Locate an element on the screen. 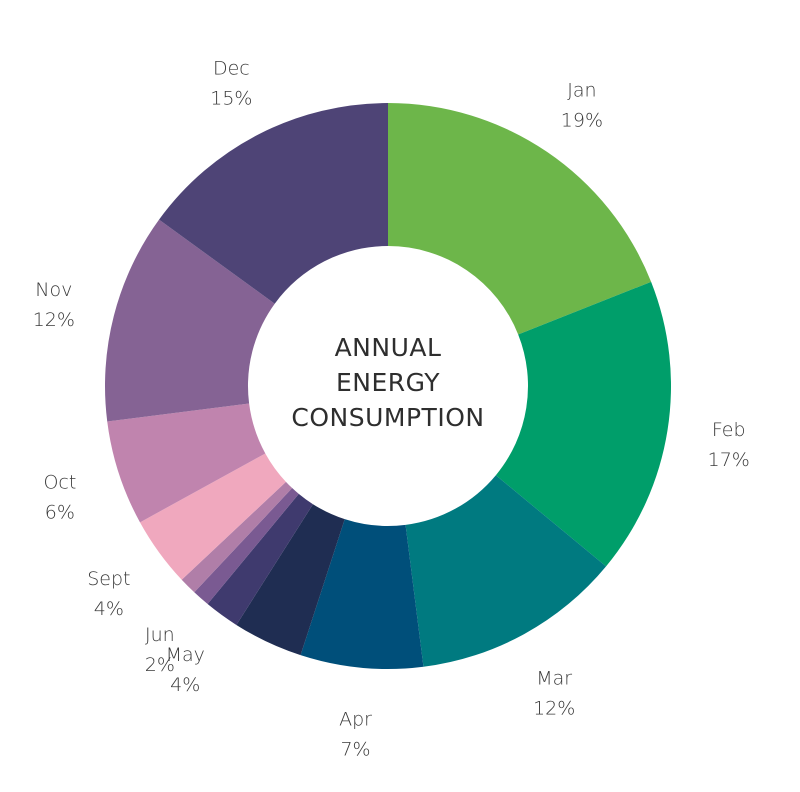 The height and width of the screenshot is (792, 800). slice-value-oct: 6% is located at coordinates (60, 513).